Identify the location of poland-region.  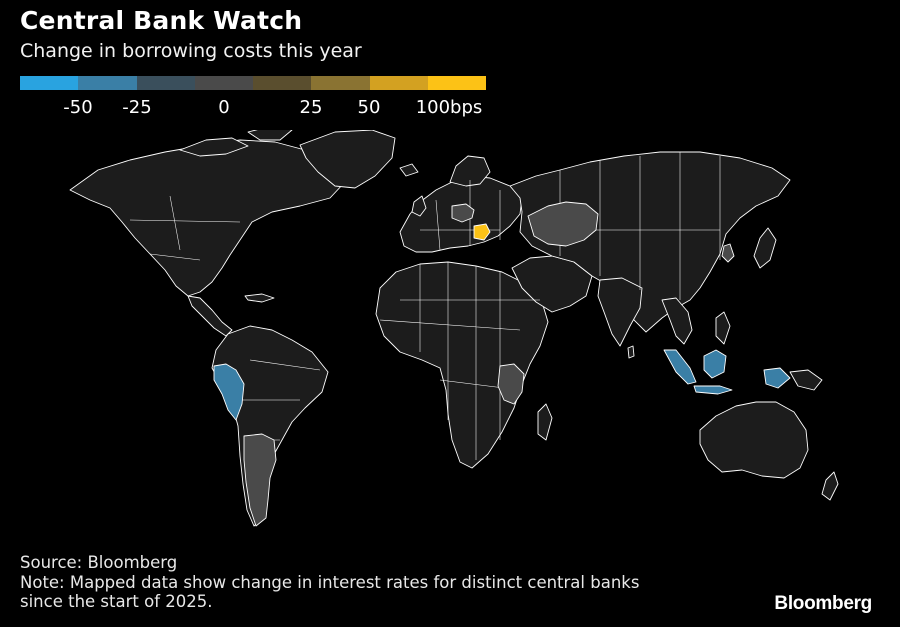
(463, 213).